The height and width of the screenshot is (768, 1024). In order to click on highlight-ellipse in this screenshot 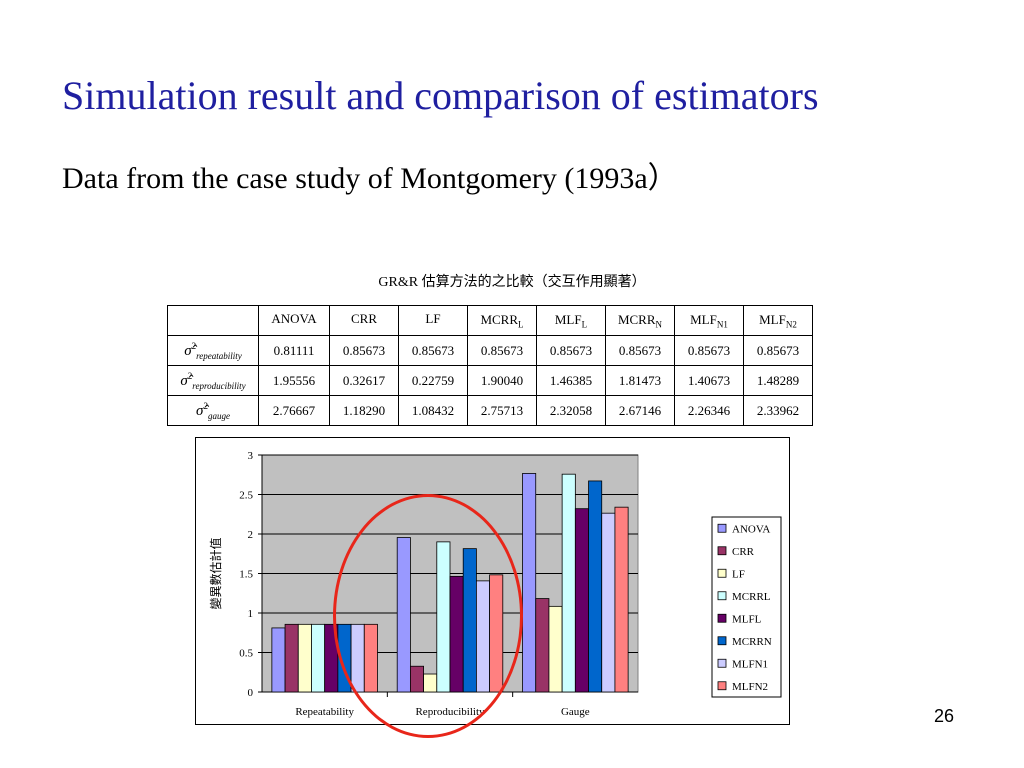, I will do `click(428, 616)`.